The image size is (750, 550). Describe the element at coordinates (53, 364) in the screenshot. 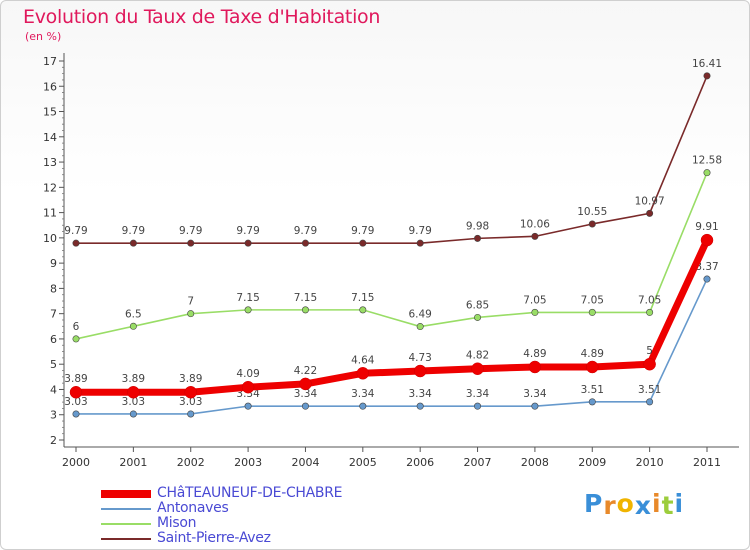

I see `y-tick-label: 5` at that location.